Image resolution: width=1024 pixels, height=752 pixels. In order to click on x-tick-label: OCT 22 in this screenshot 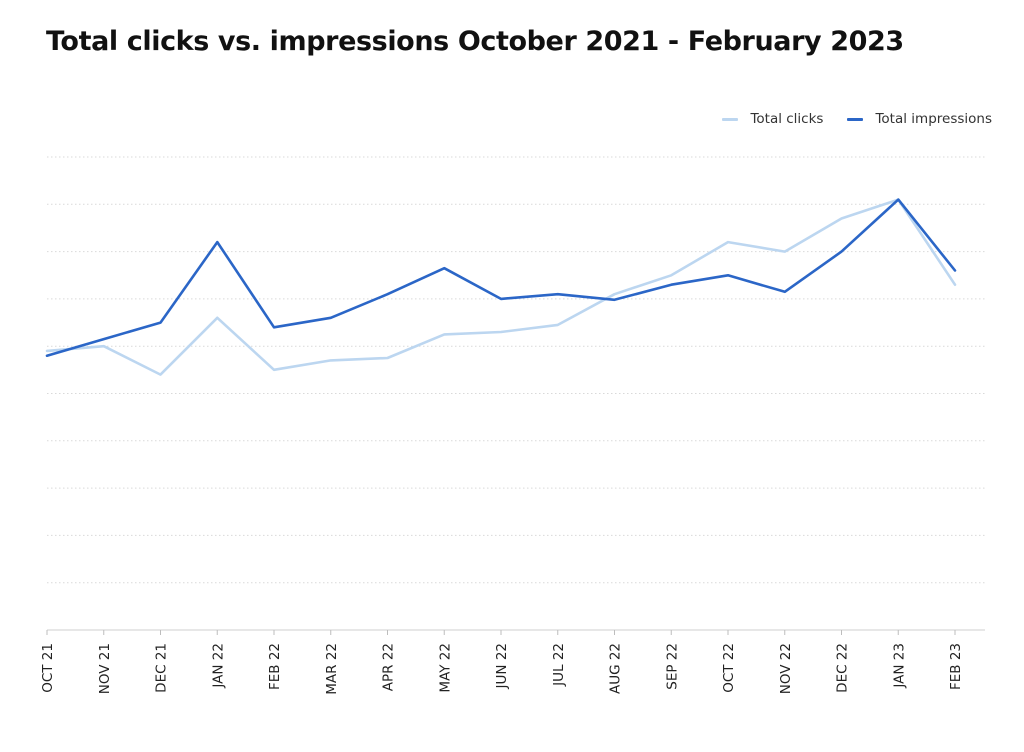, I will do `click(729, 668)`.